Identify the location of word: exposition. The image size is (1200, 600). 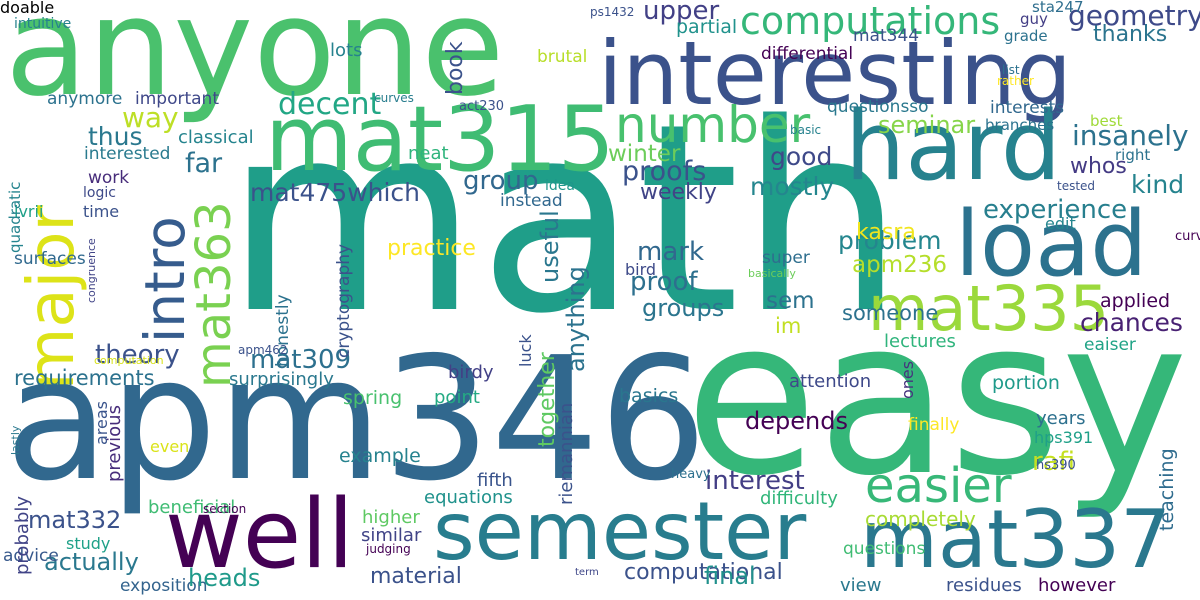
(164, 586).